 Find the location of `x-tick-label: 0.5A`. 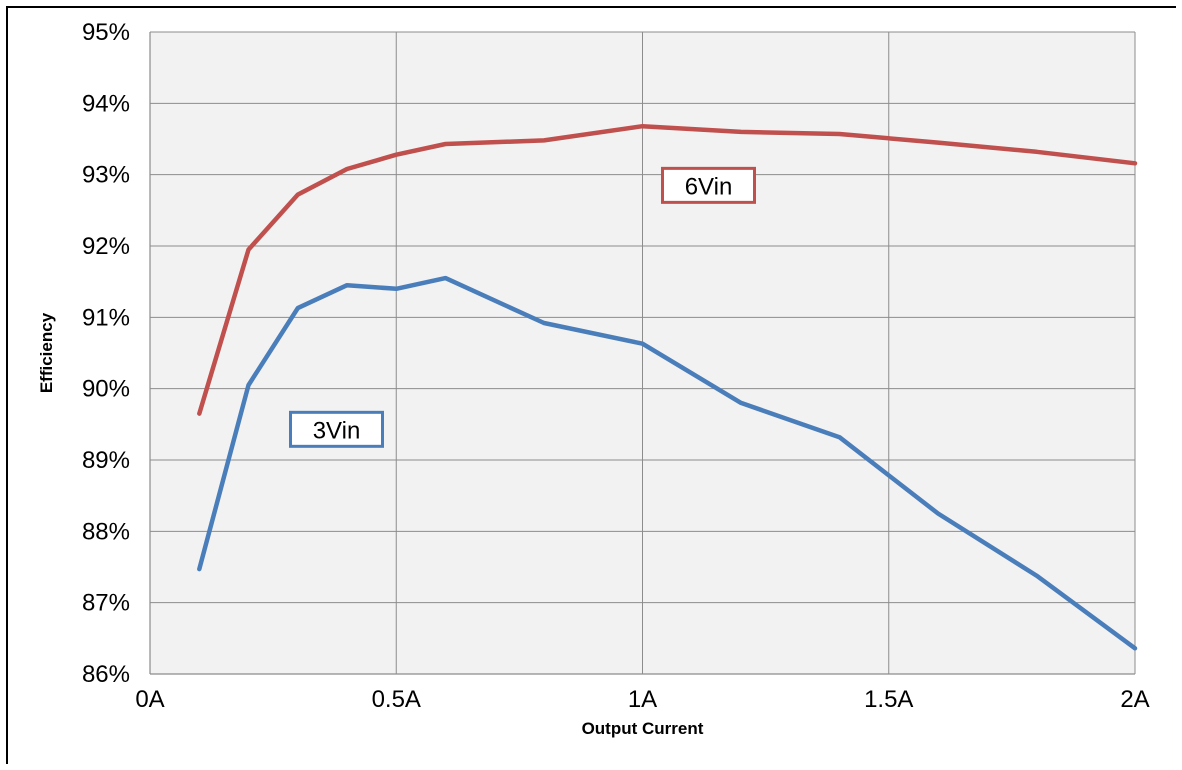

x-tick-label: 0.5A is located at coordinates (396, 699).